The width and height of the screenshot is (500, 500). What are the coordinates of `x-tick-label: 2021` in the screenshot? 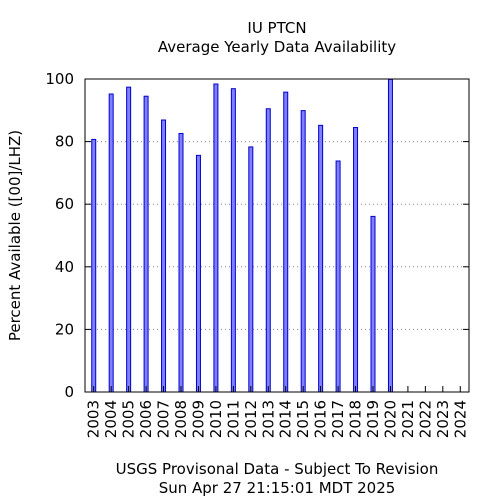 It's located at (408, 419).